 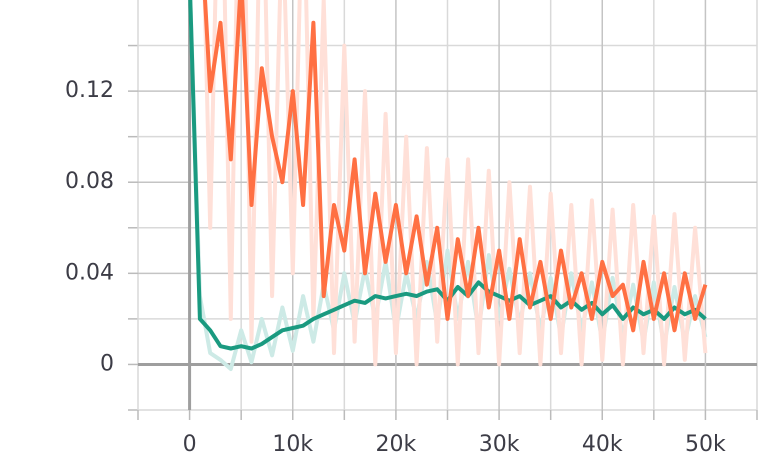 What do you see at coordinates (89, 272) in the screenshot?
I see `y-tick-label: 0.04` at bounding box center [89, 272].